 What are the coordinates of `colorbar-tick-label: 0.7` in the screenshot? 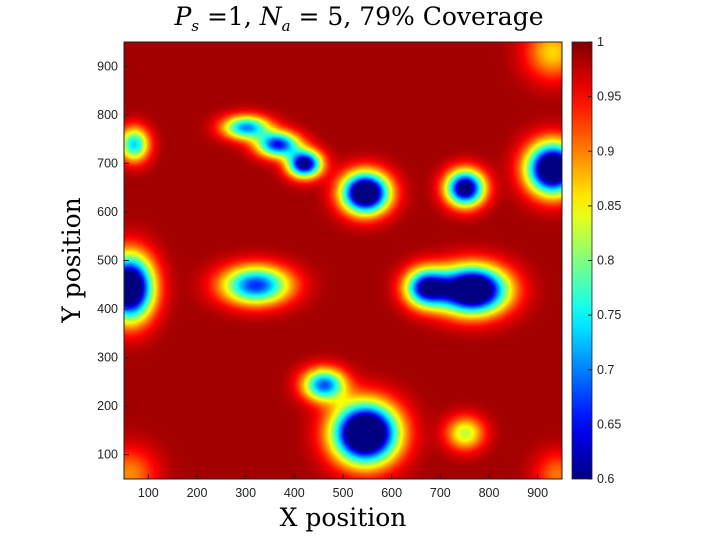 It's located at (605, 370).